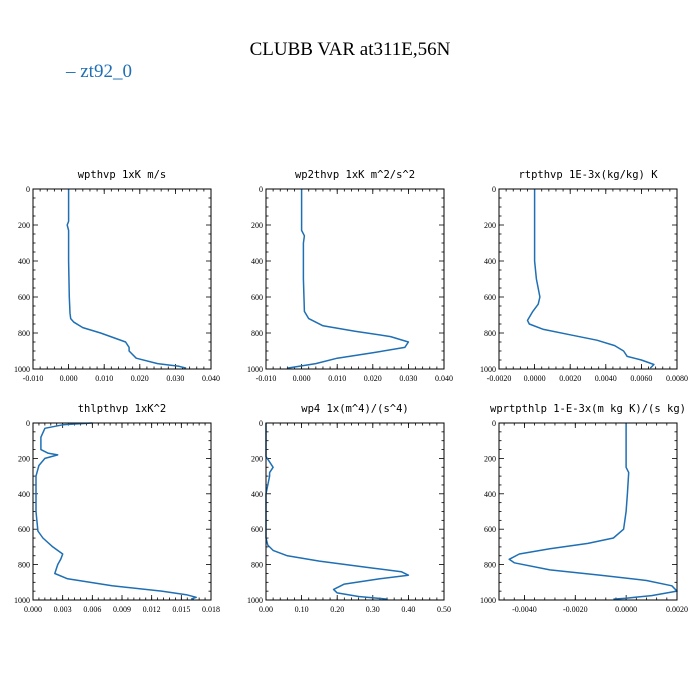 Image resolution: width=700 pixels, height=700 pixels. What do you see at coordinates (350, 49) in the screenshot?
I see `figure-title: CLUBB VAR at311E,56N` at bounding box center [350, 49].